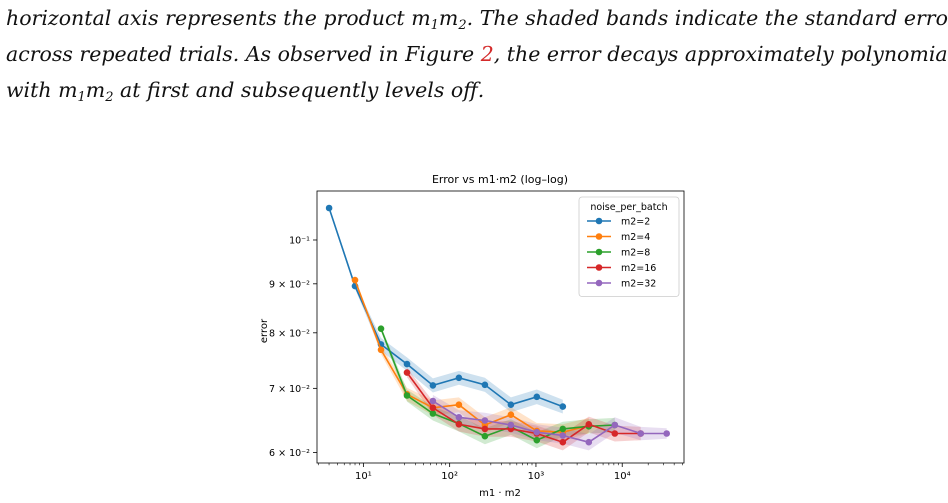 This screenshot has width=948, height=503. What do you see at coordinates (635, 222) in the screenshot?
I see `legend-label-m2-2: m2=2` at bounding box center [635, 222].